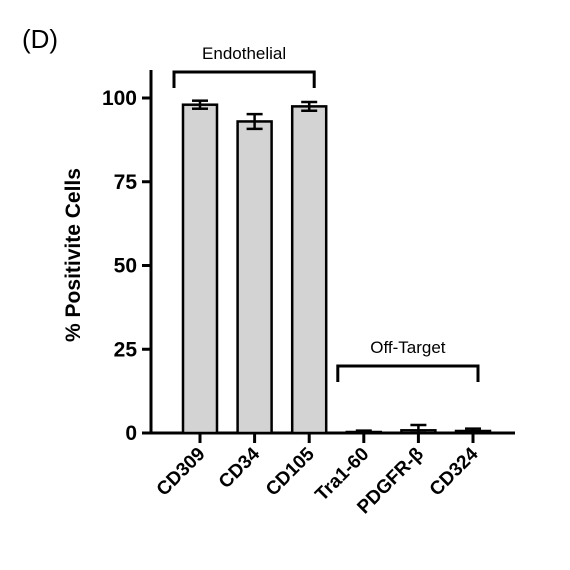 This screenshot has width=570, height=570. I want to click on y-tick-label: 50, so click(125, 266).